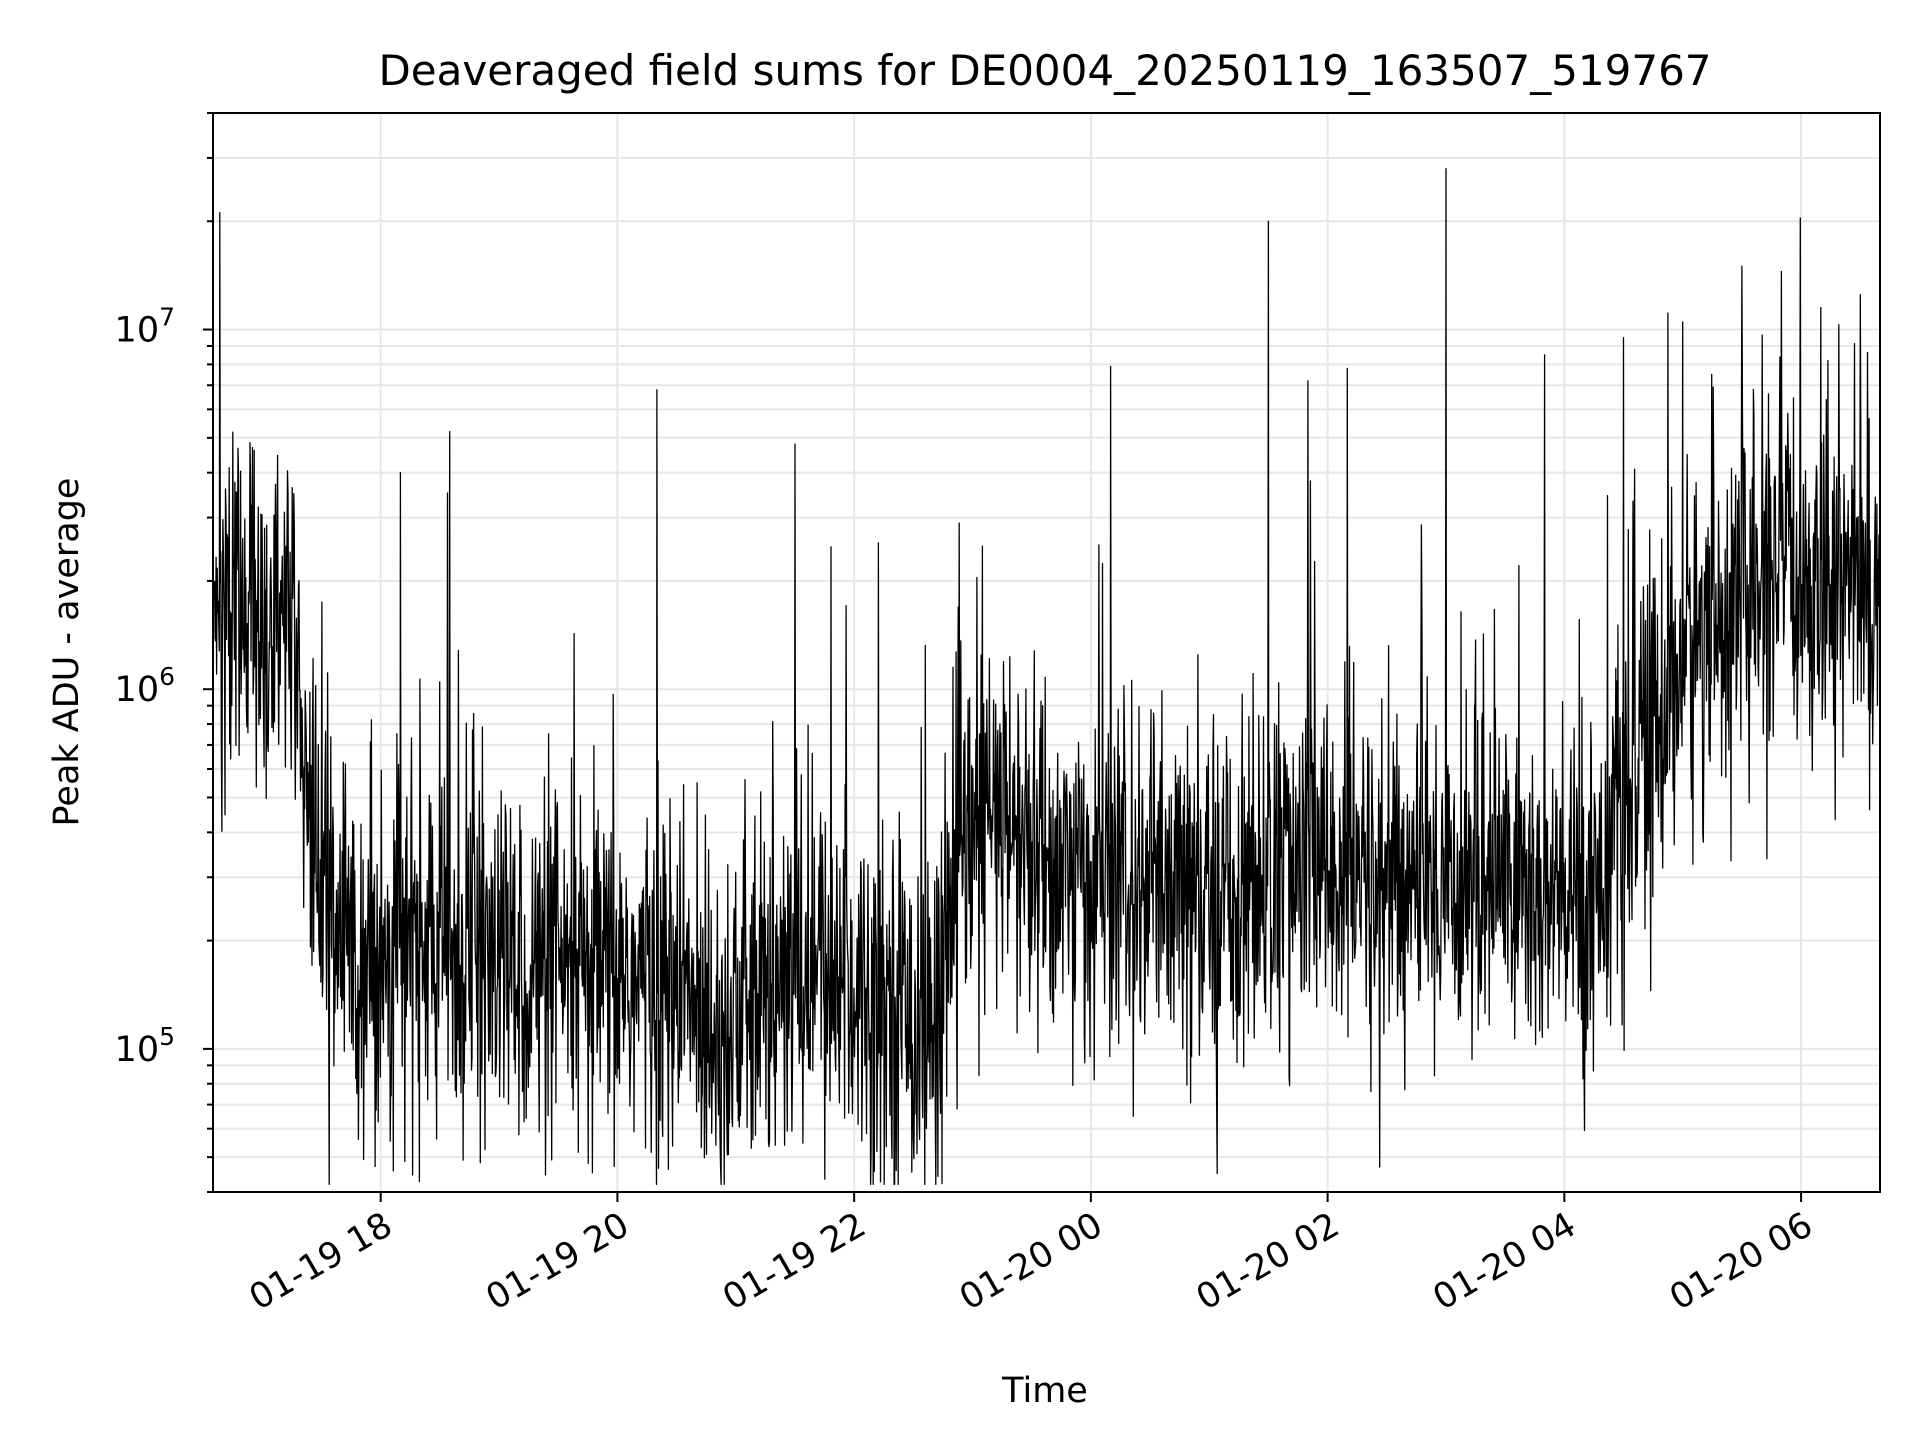  Describe the element at coordinates (1044, 1391) in the screenshot. I see `x-axis-label: Time` at that location.